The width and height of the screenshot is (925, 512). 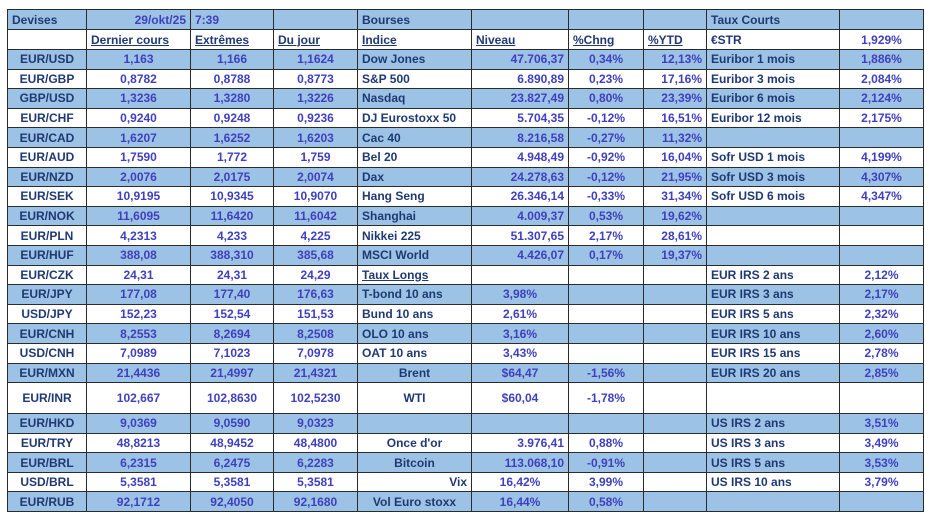 I want to click on cell-currency-pair: EUR/HKD, so click(x=47, y=423).